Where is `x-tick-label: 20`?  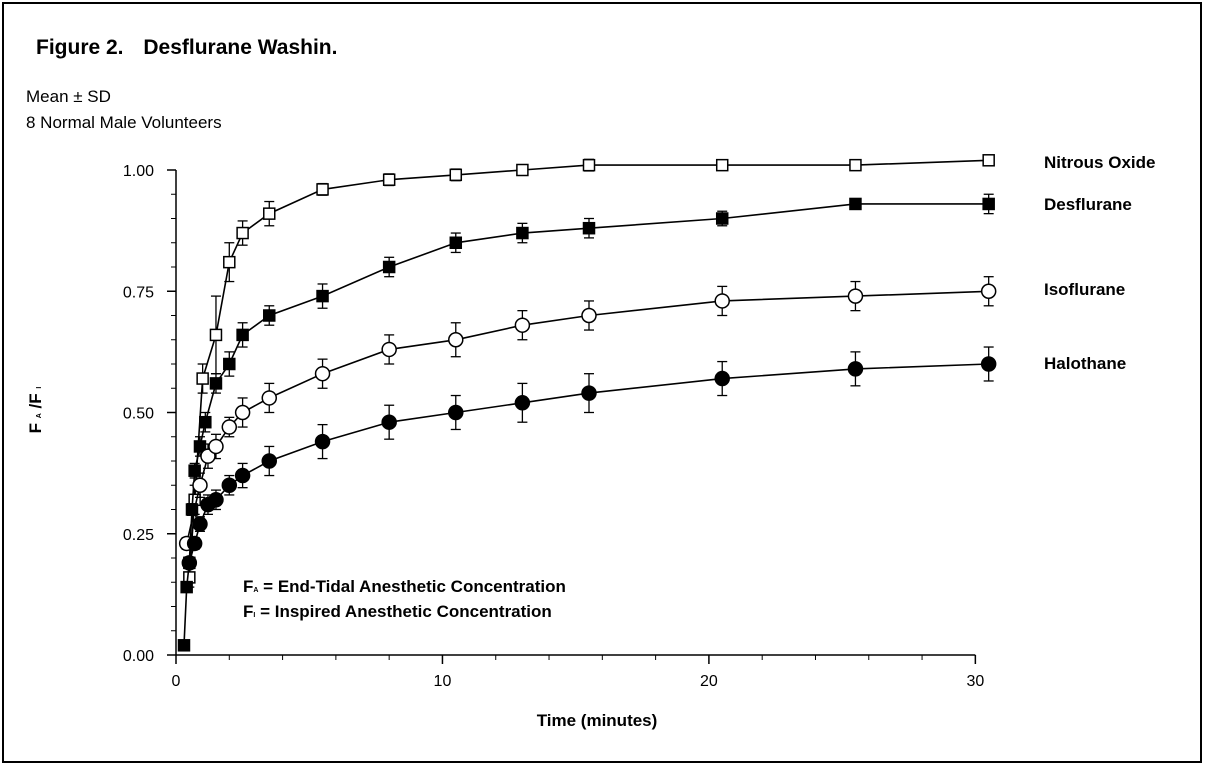 x-tick-label: 20 is located at coordinates (709, 681).